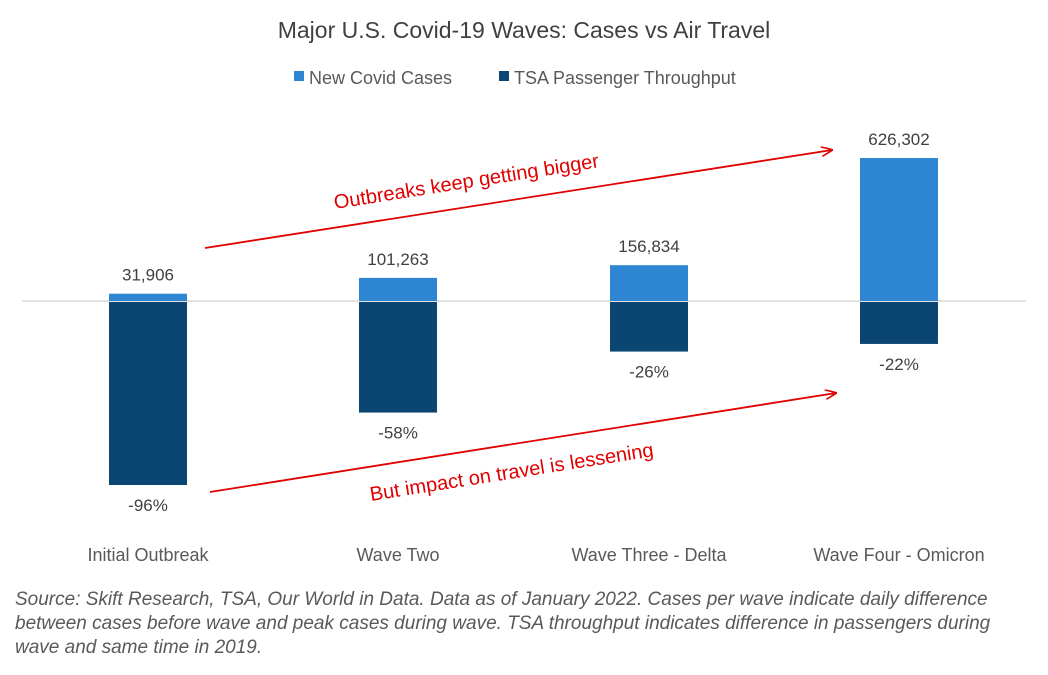  What do you see at coordinates (898, 139) in the screenshot?
I see `data-label-cases-3: 626,302` at bounding box center [898, 139].